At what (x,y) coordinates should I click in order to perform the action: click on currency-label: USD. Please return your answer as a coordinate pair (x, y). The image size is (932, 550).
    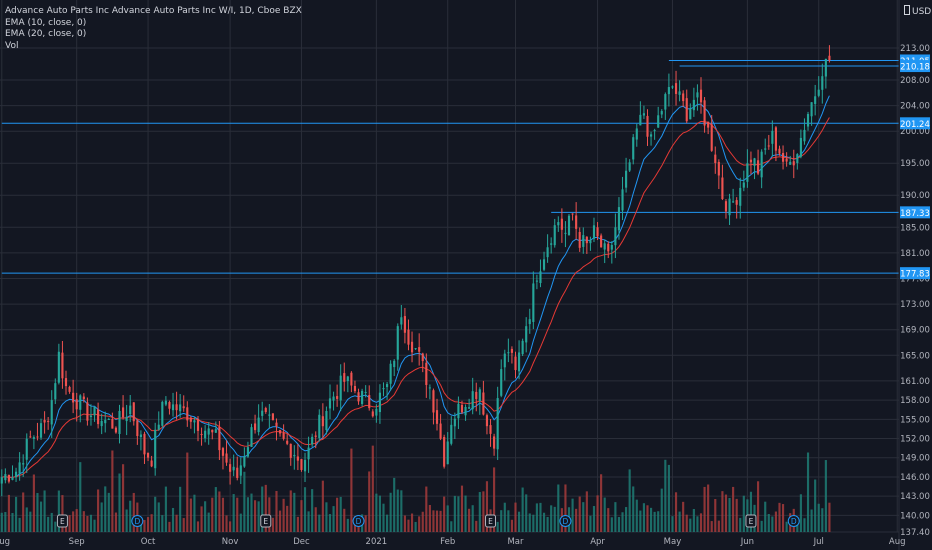
    Looking at the image, I should click on (917, 11).